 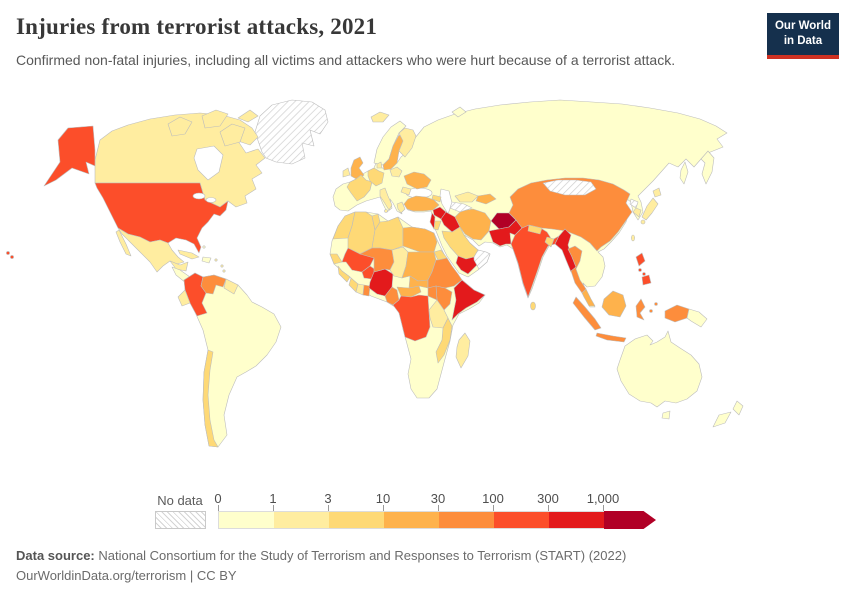 What do you see at coordinates (213, 284) in the screenshot?
I see `country-venezuela` at bounding box center [213, 284].